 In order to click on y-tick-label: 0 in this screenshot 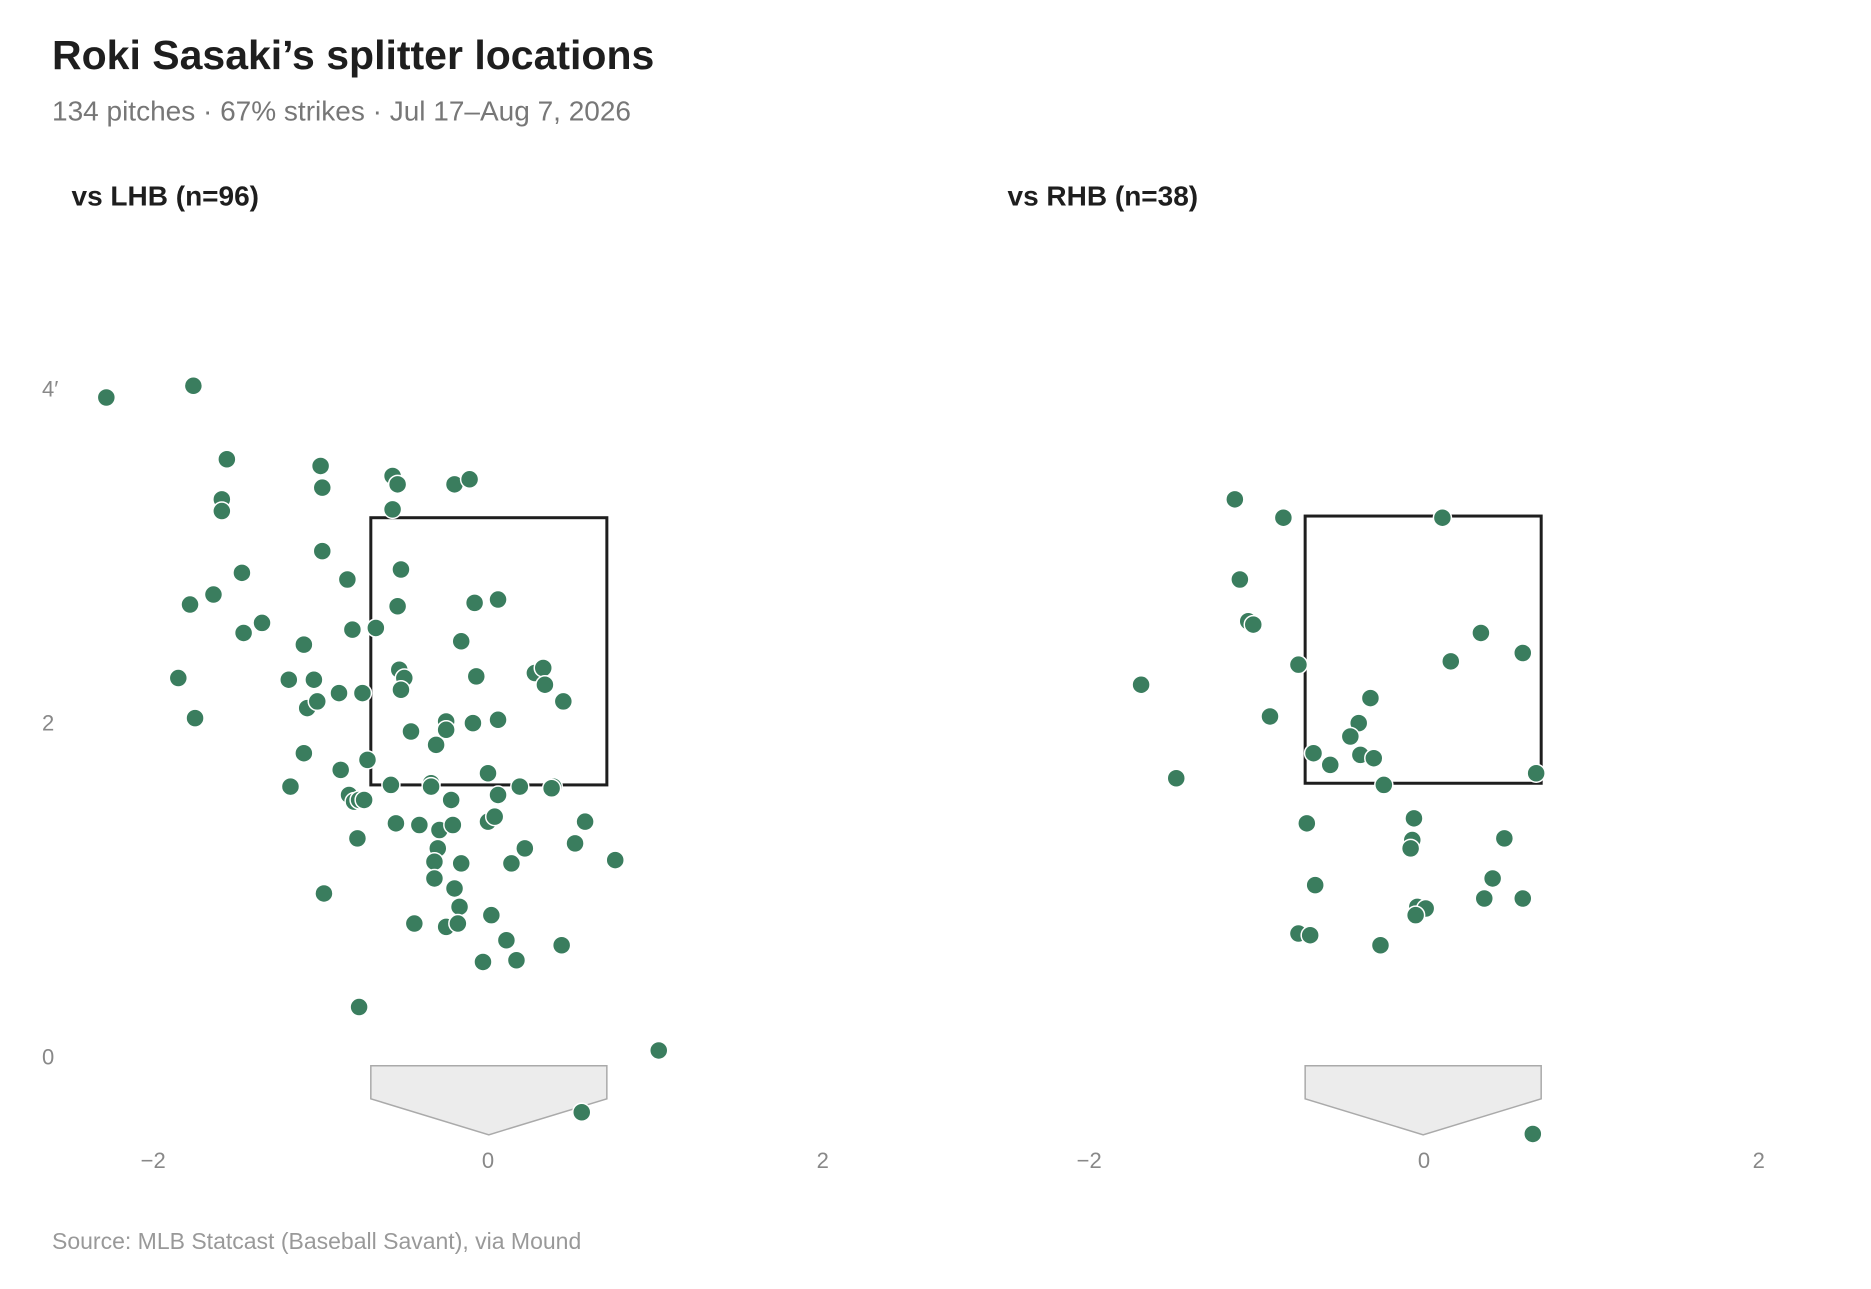, I will do `click(48, 1057)`.